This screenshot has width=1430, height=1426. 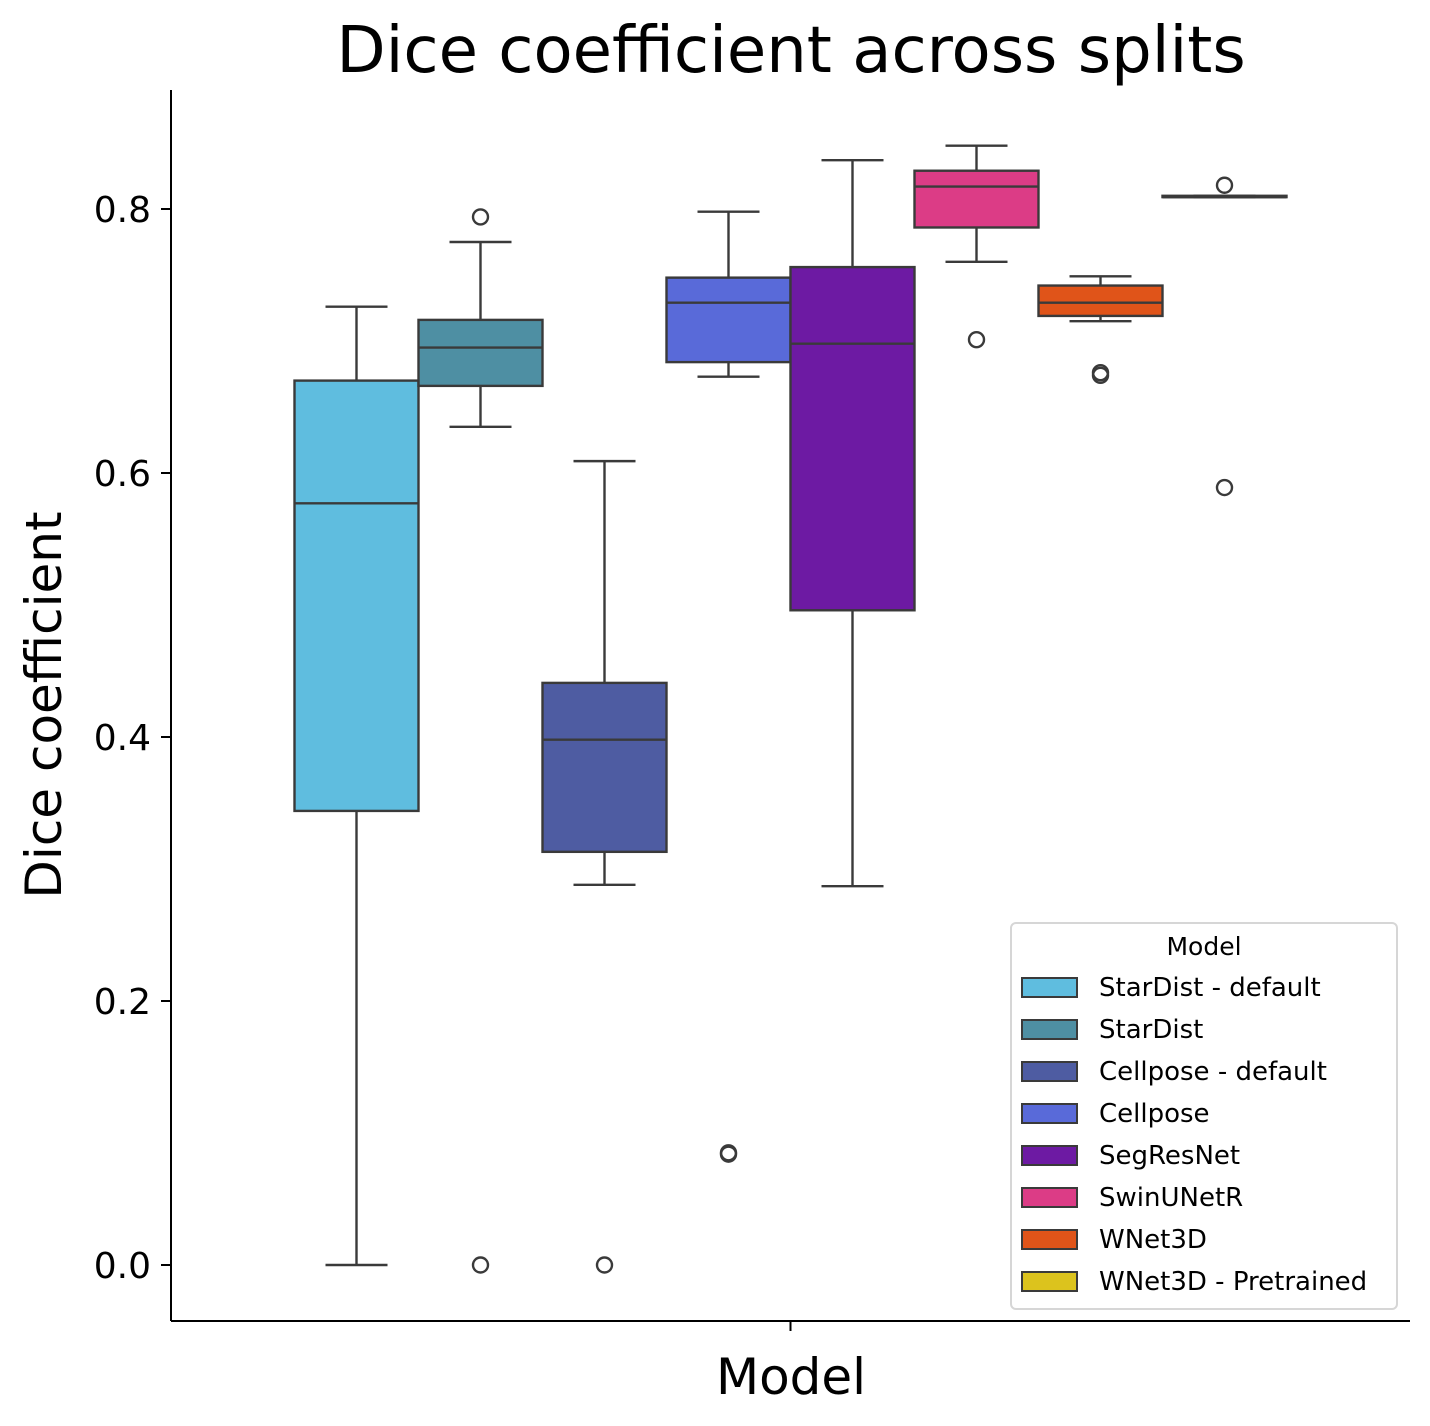 What do you see at coordinates (604, 866) in the screenshot?
I see `box-cellpose-default` at bounding box center [604, 866].